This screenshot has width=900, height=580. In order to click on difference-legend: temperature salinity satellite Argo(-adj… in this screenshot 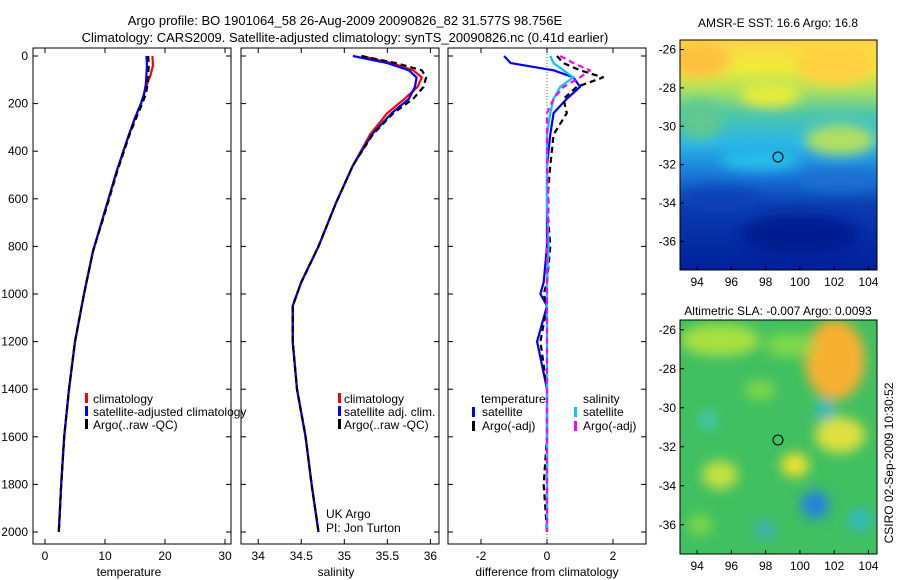, I will do `click(554, 412)`.